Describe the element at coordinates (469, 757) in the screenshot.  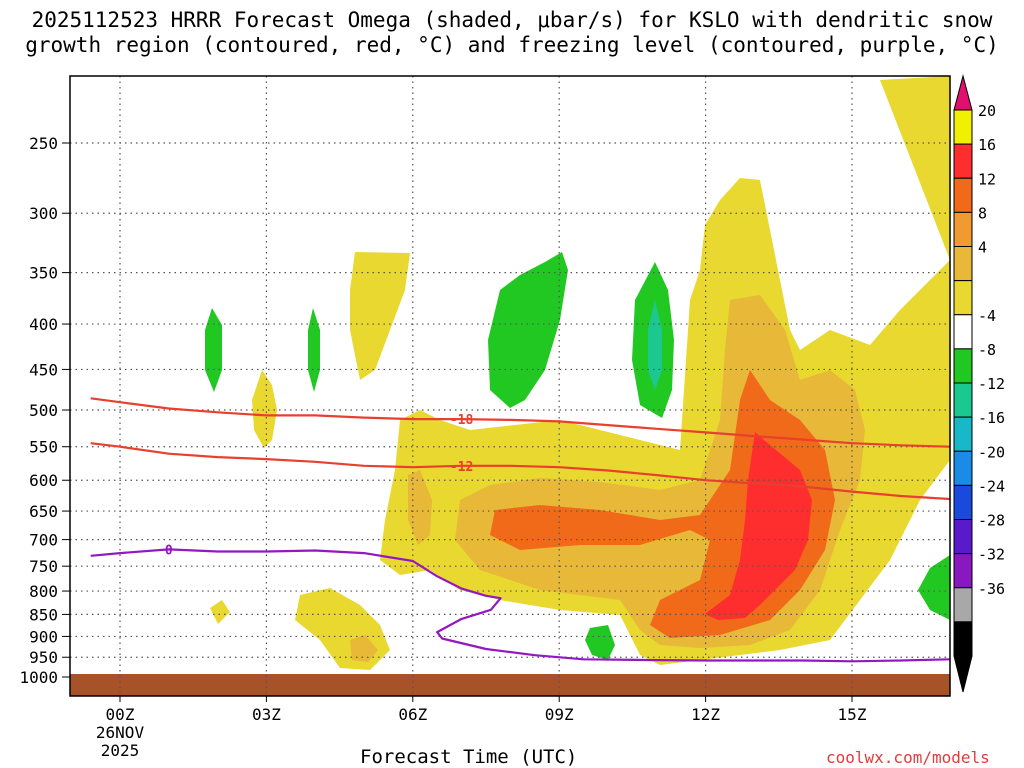
I see `x-axis-label: Forecast Time (UTC)` at that location.